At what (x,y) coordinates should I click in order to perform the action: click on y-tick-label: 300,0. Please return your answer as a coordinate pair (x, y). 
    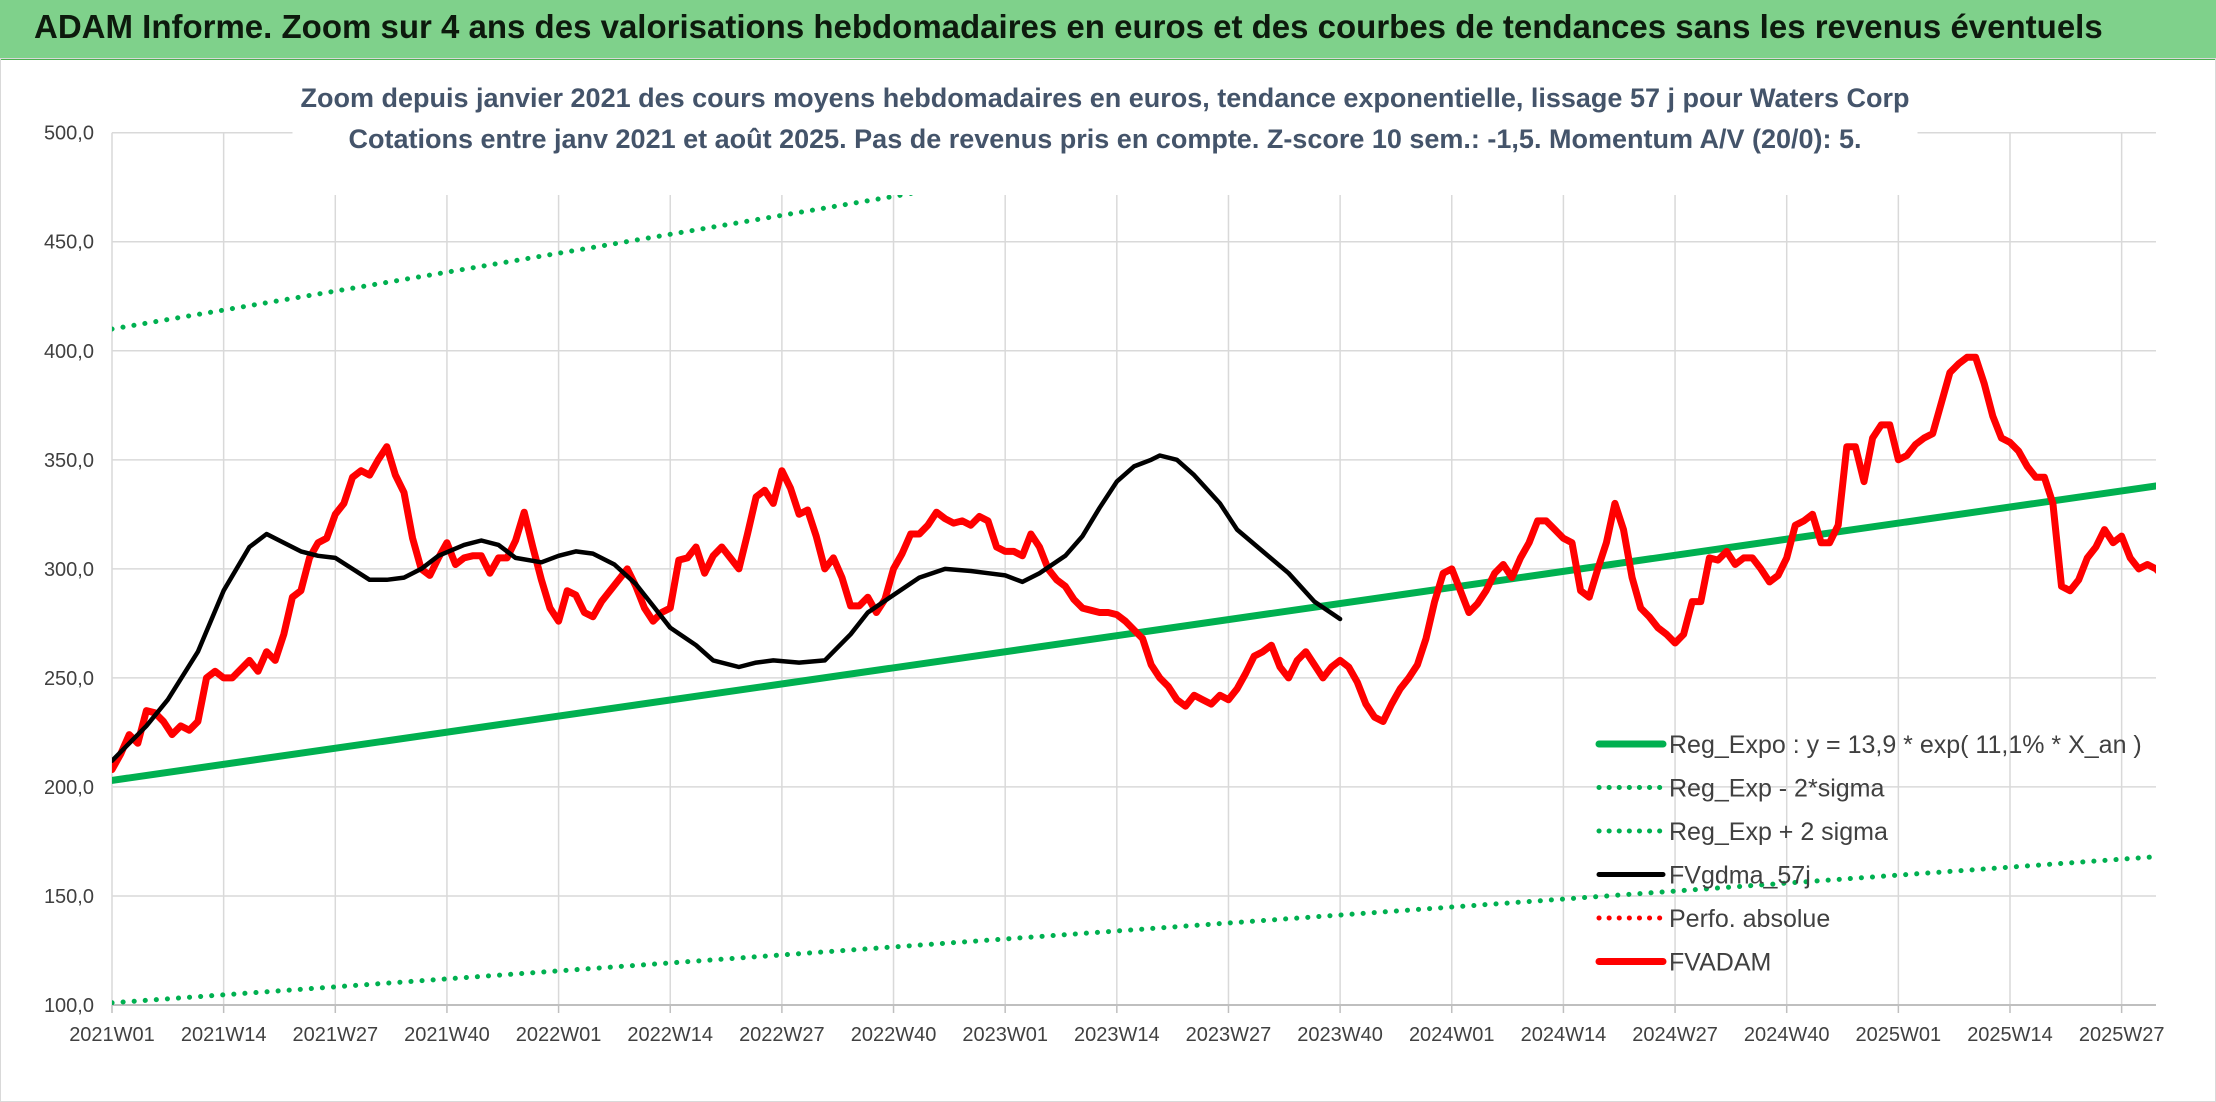
    Looking at the image, I should click on (69, 570).